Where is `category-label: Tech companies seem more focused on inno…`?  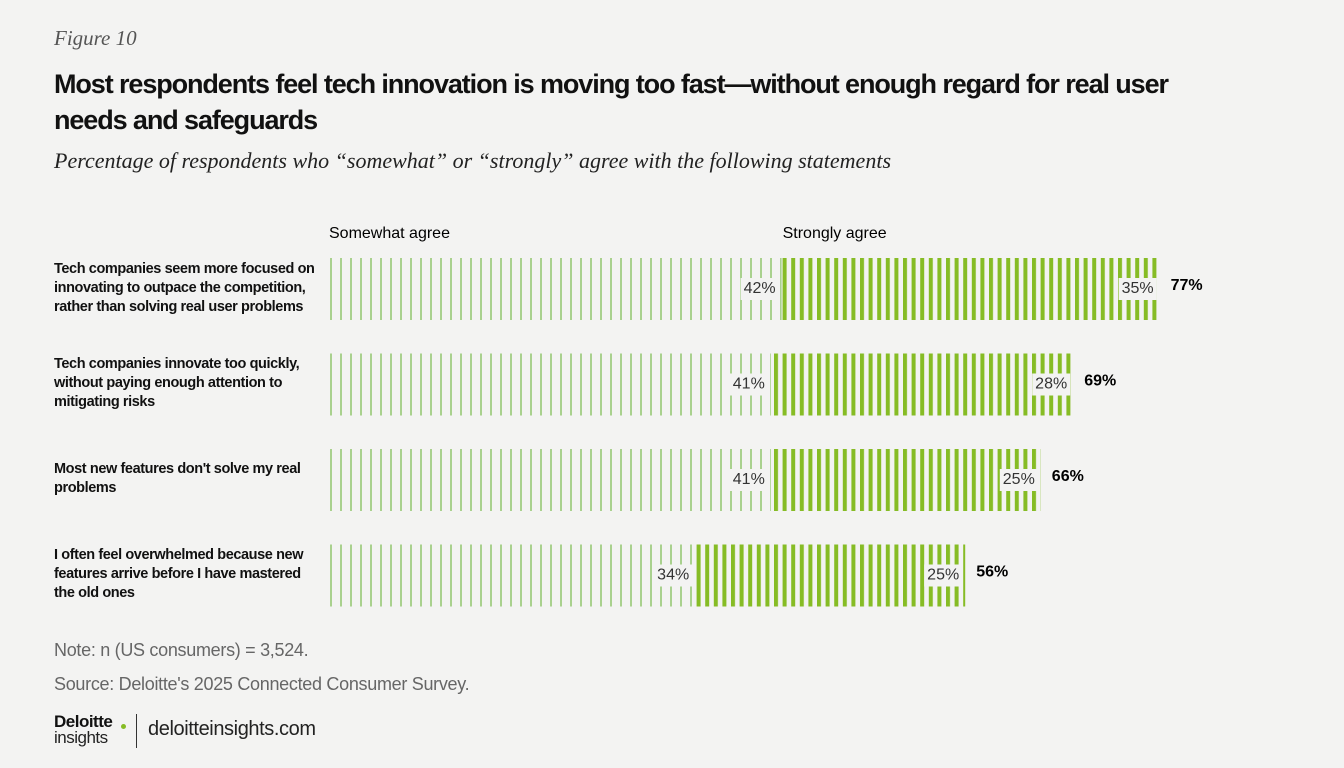 category-label: Tech companies seem more focused on inno… is located at coordinates (184, 287).